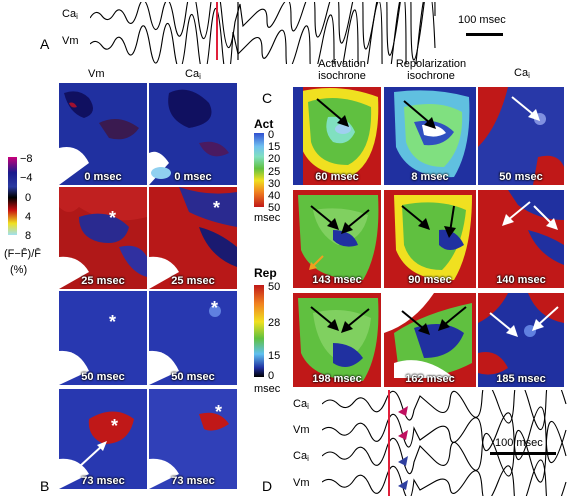 The height and width of the screenshot is (500, 569). I want to click on panel-b-col-vm: Vm, so click(96, 74).